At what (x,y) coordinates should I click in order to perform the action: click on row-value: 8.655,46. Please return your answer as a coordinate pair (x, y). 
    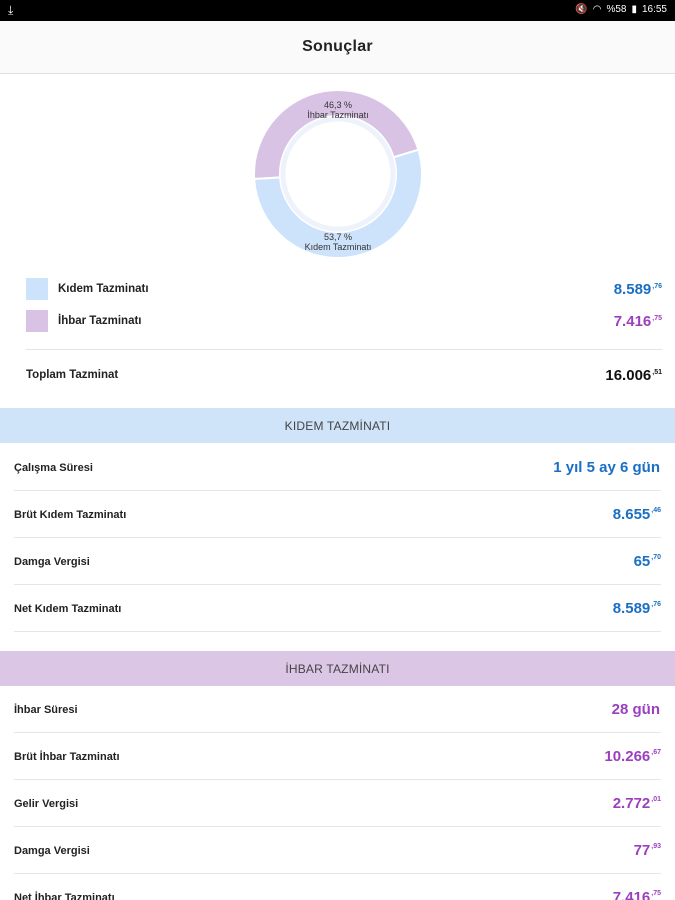
    Looking at the image, I should click on (637, 514).